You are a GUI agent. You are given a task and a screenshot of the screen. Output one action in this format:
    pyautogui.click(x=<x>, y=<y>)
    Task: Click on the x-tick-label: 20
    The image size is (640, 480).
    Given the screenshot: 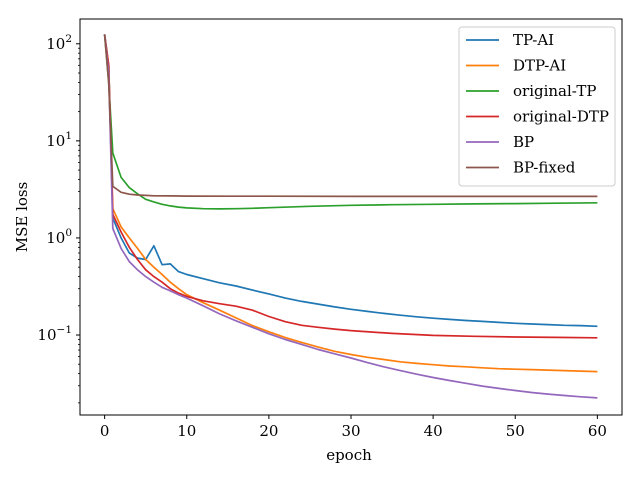 What is the action you would take?
    pyautogui.click(x=268, y=431)
    